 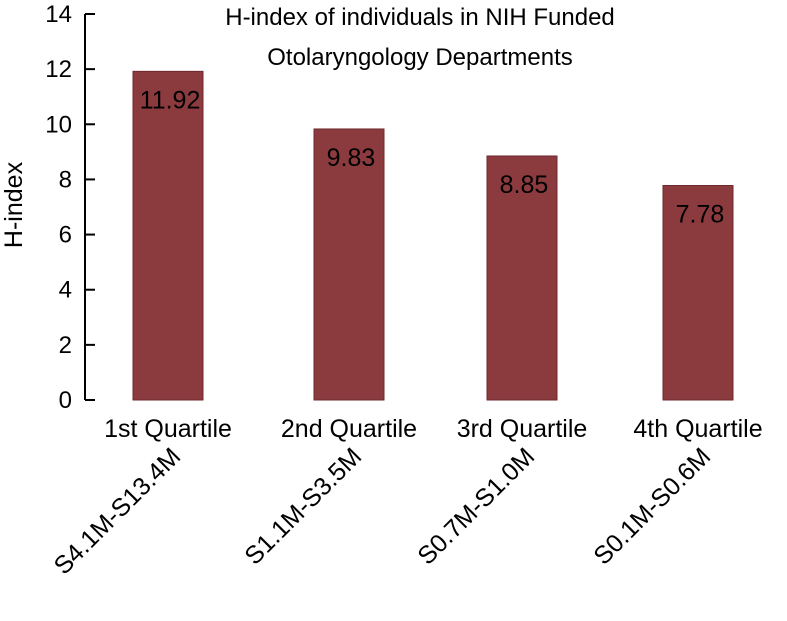 What do you see at coordinates (118, 511) in the screenshot?
I see `subcategory-label: S4.1M-S13.4M` at bounding box center [118, 511].